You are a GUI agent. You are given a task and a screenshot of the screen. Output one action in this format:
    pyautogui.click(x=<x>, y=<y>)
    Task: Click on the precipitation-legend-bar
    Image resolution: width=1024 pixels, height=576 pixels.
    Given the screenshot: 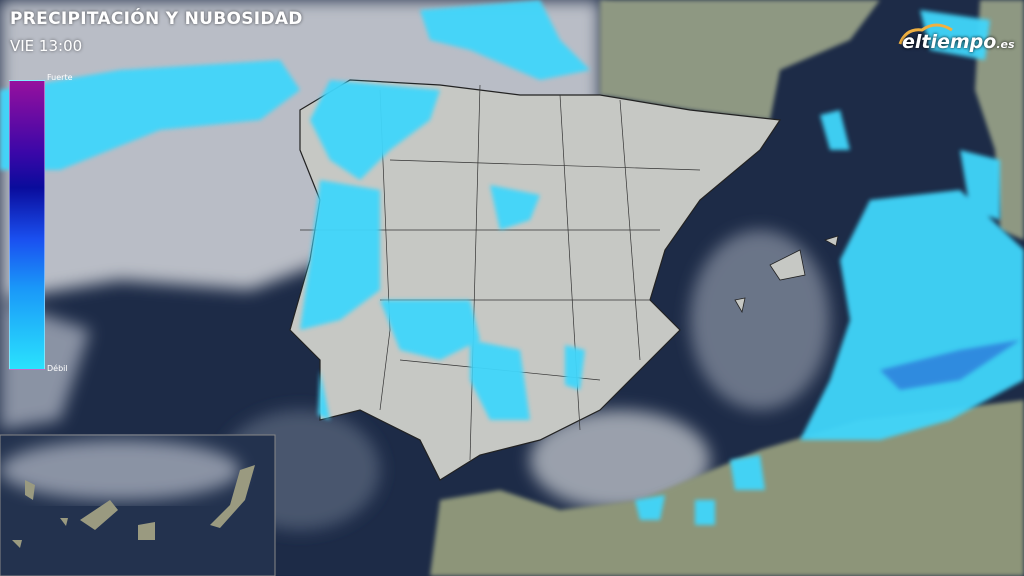 What is the action you would take?
    pyautogui.click(x=27, y=225)
    